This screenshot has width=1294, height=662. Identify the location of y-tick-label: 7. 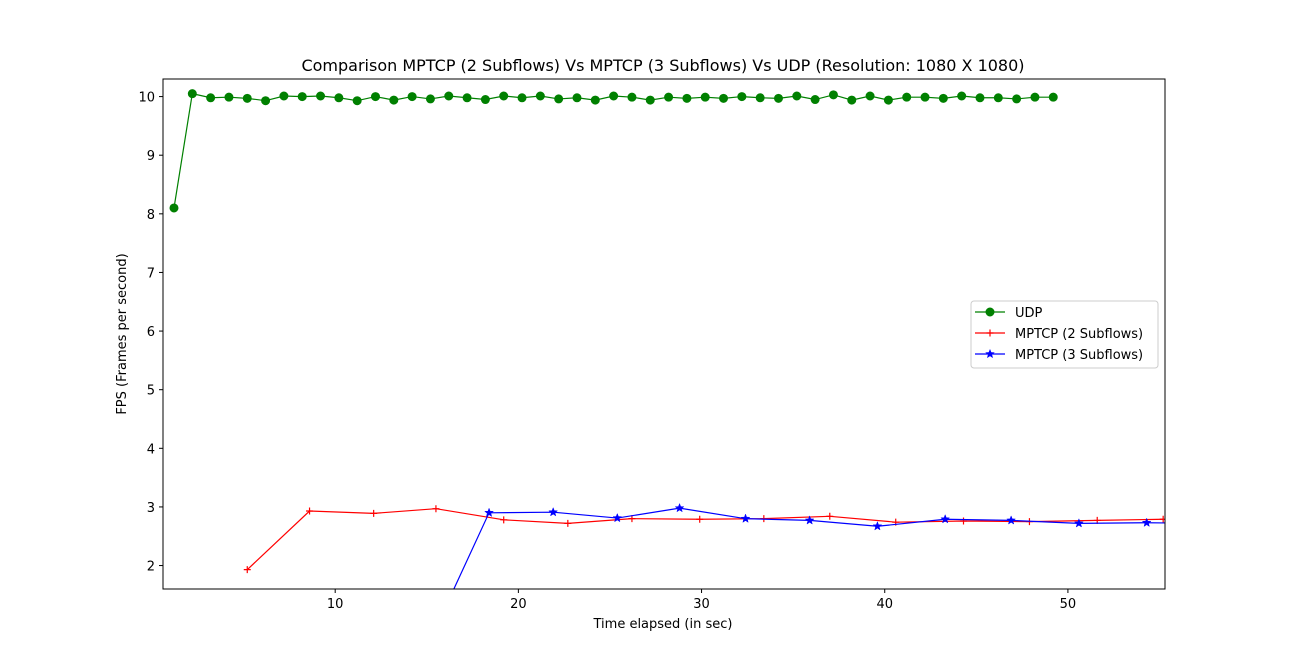
(151, 273).